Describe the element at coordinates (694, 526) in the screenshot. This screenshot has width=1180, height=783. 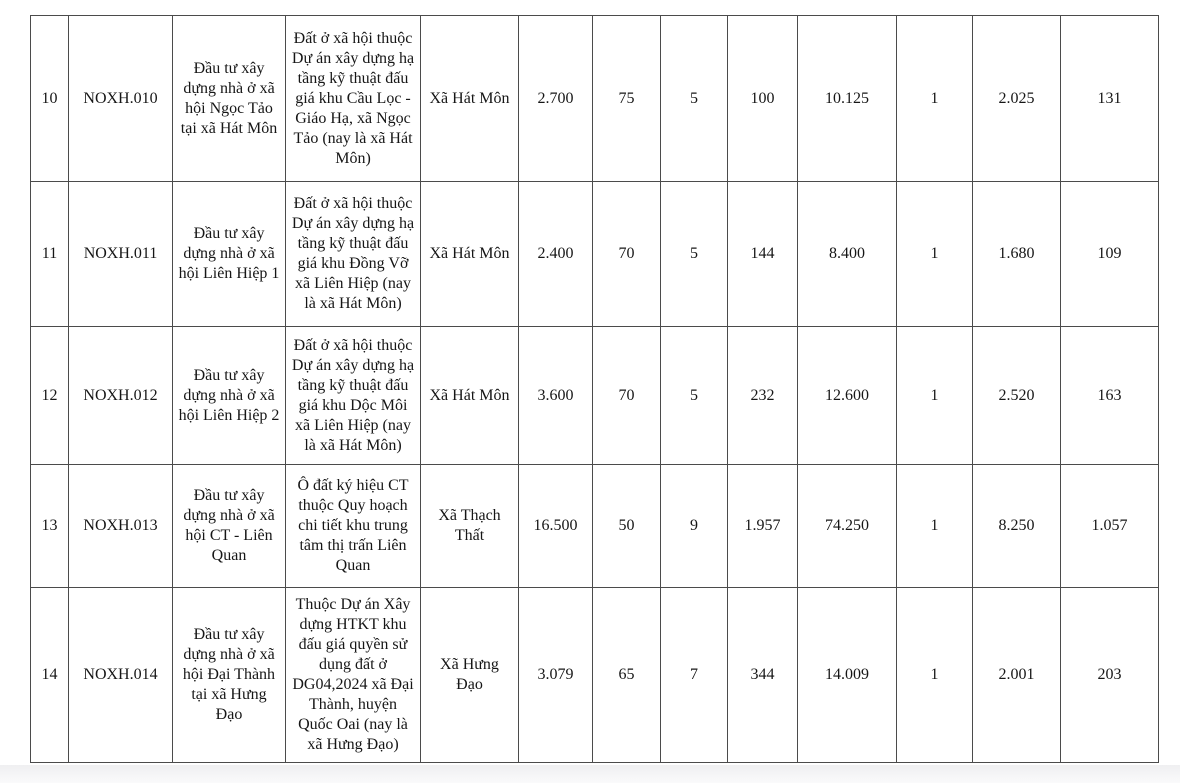
I see `value-cell: 9` at that location.